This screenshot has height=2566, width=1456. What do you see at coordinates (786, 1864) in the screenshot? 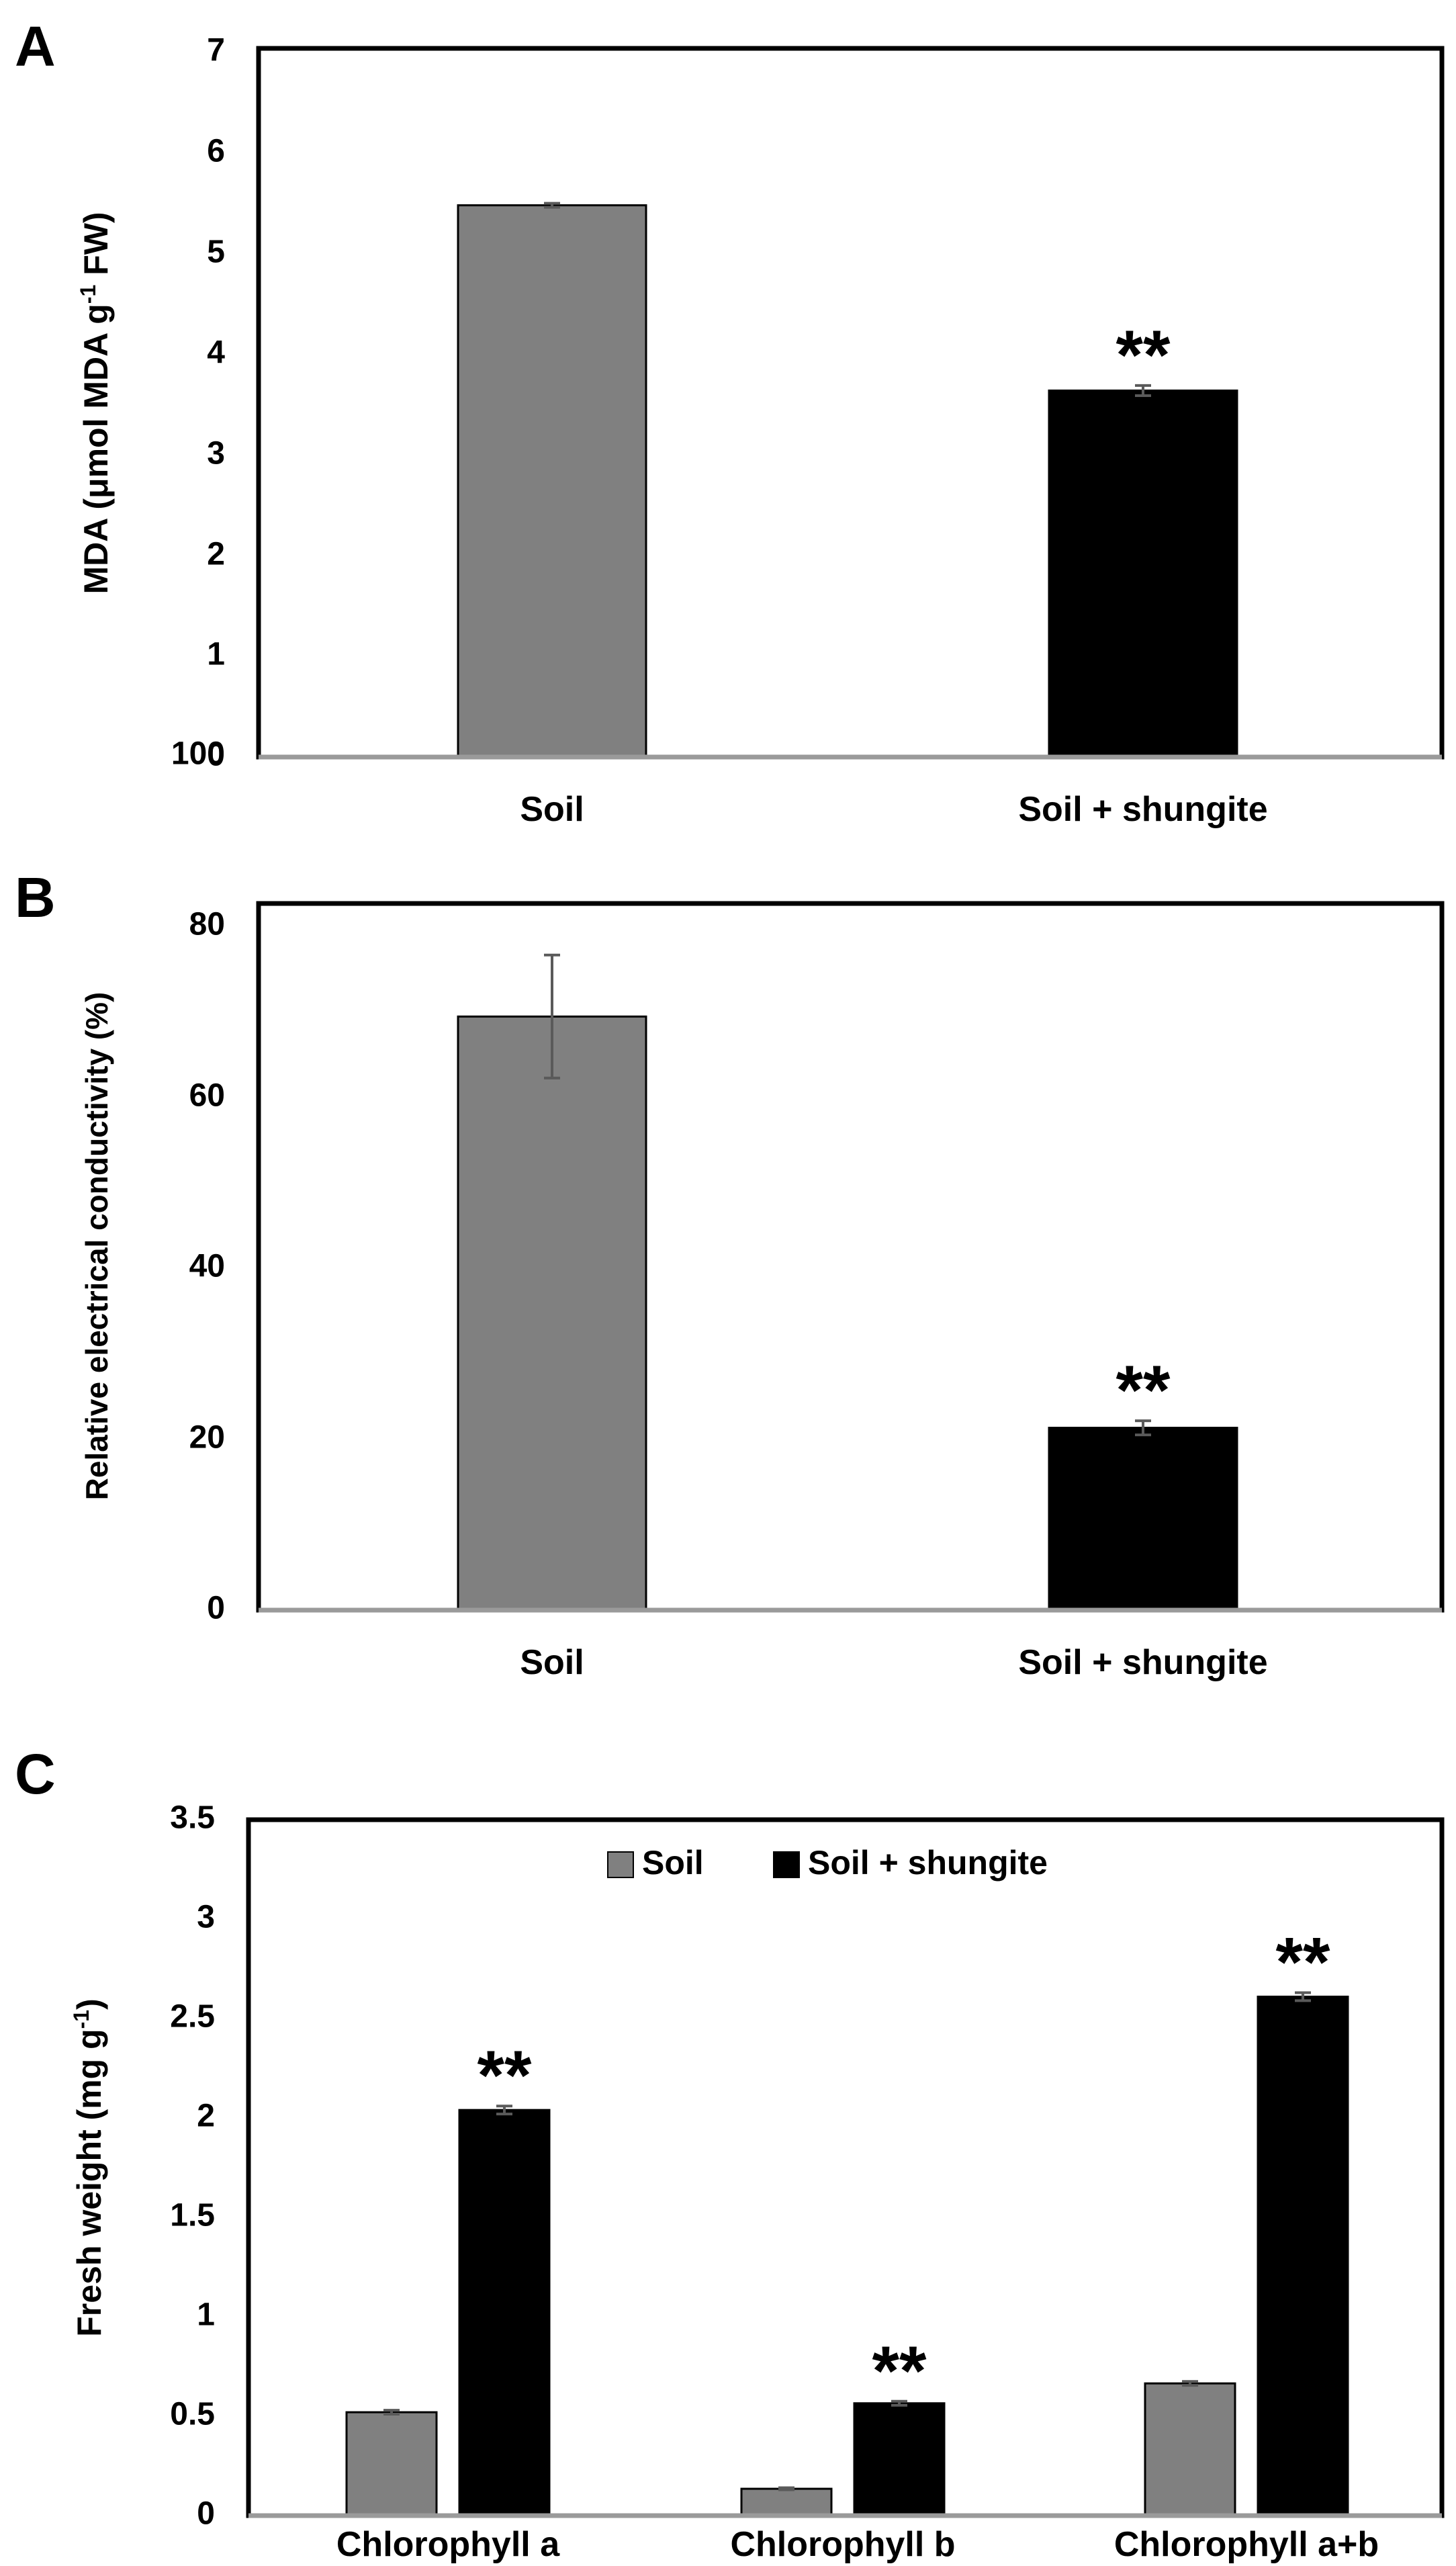
I see `legend-swatch-soil-shungite` at bounding box center [786, 1864].